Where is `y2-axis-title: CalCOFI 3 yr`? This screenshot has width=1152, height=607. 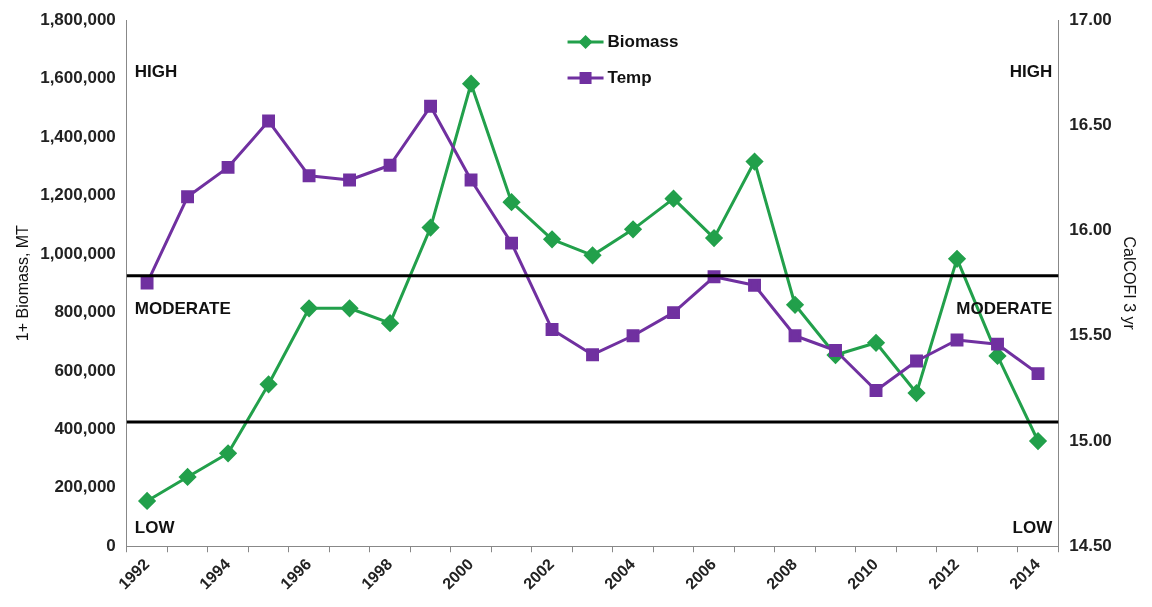 y2-axis-title: CalCOFI 3 yr is located at coordinates (1129, 283).